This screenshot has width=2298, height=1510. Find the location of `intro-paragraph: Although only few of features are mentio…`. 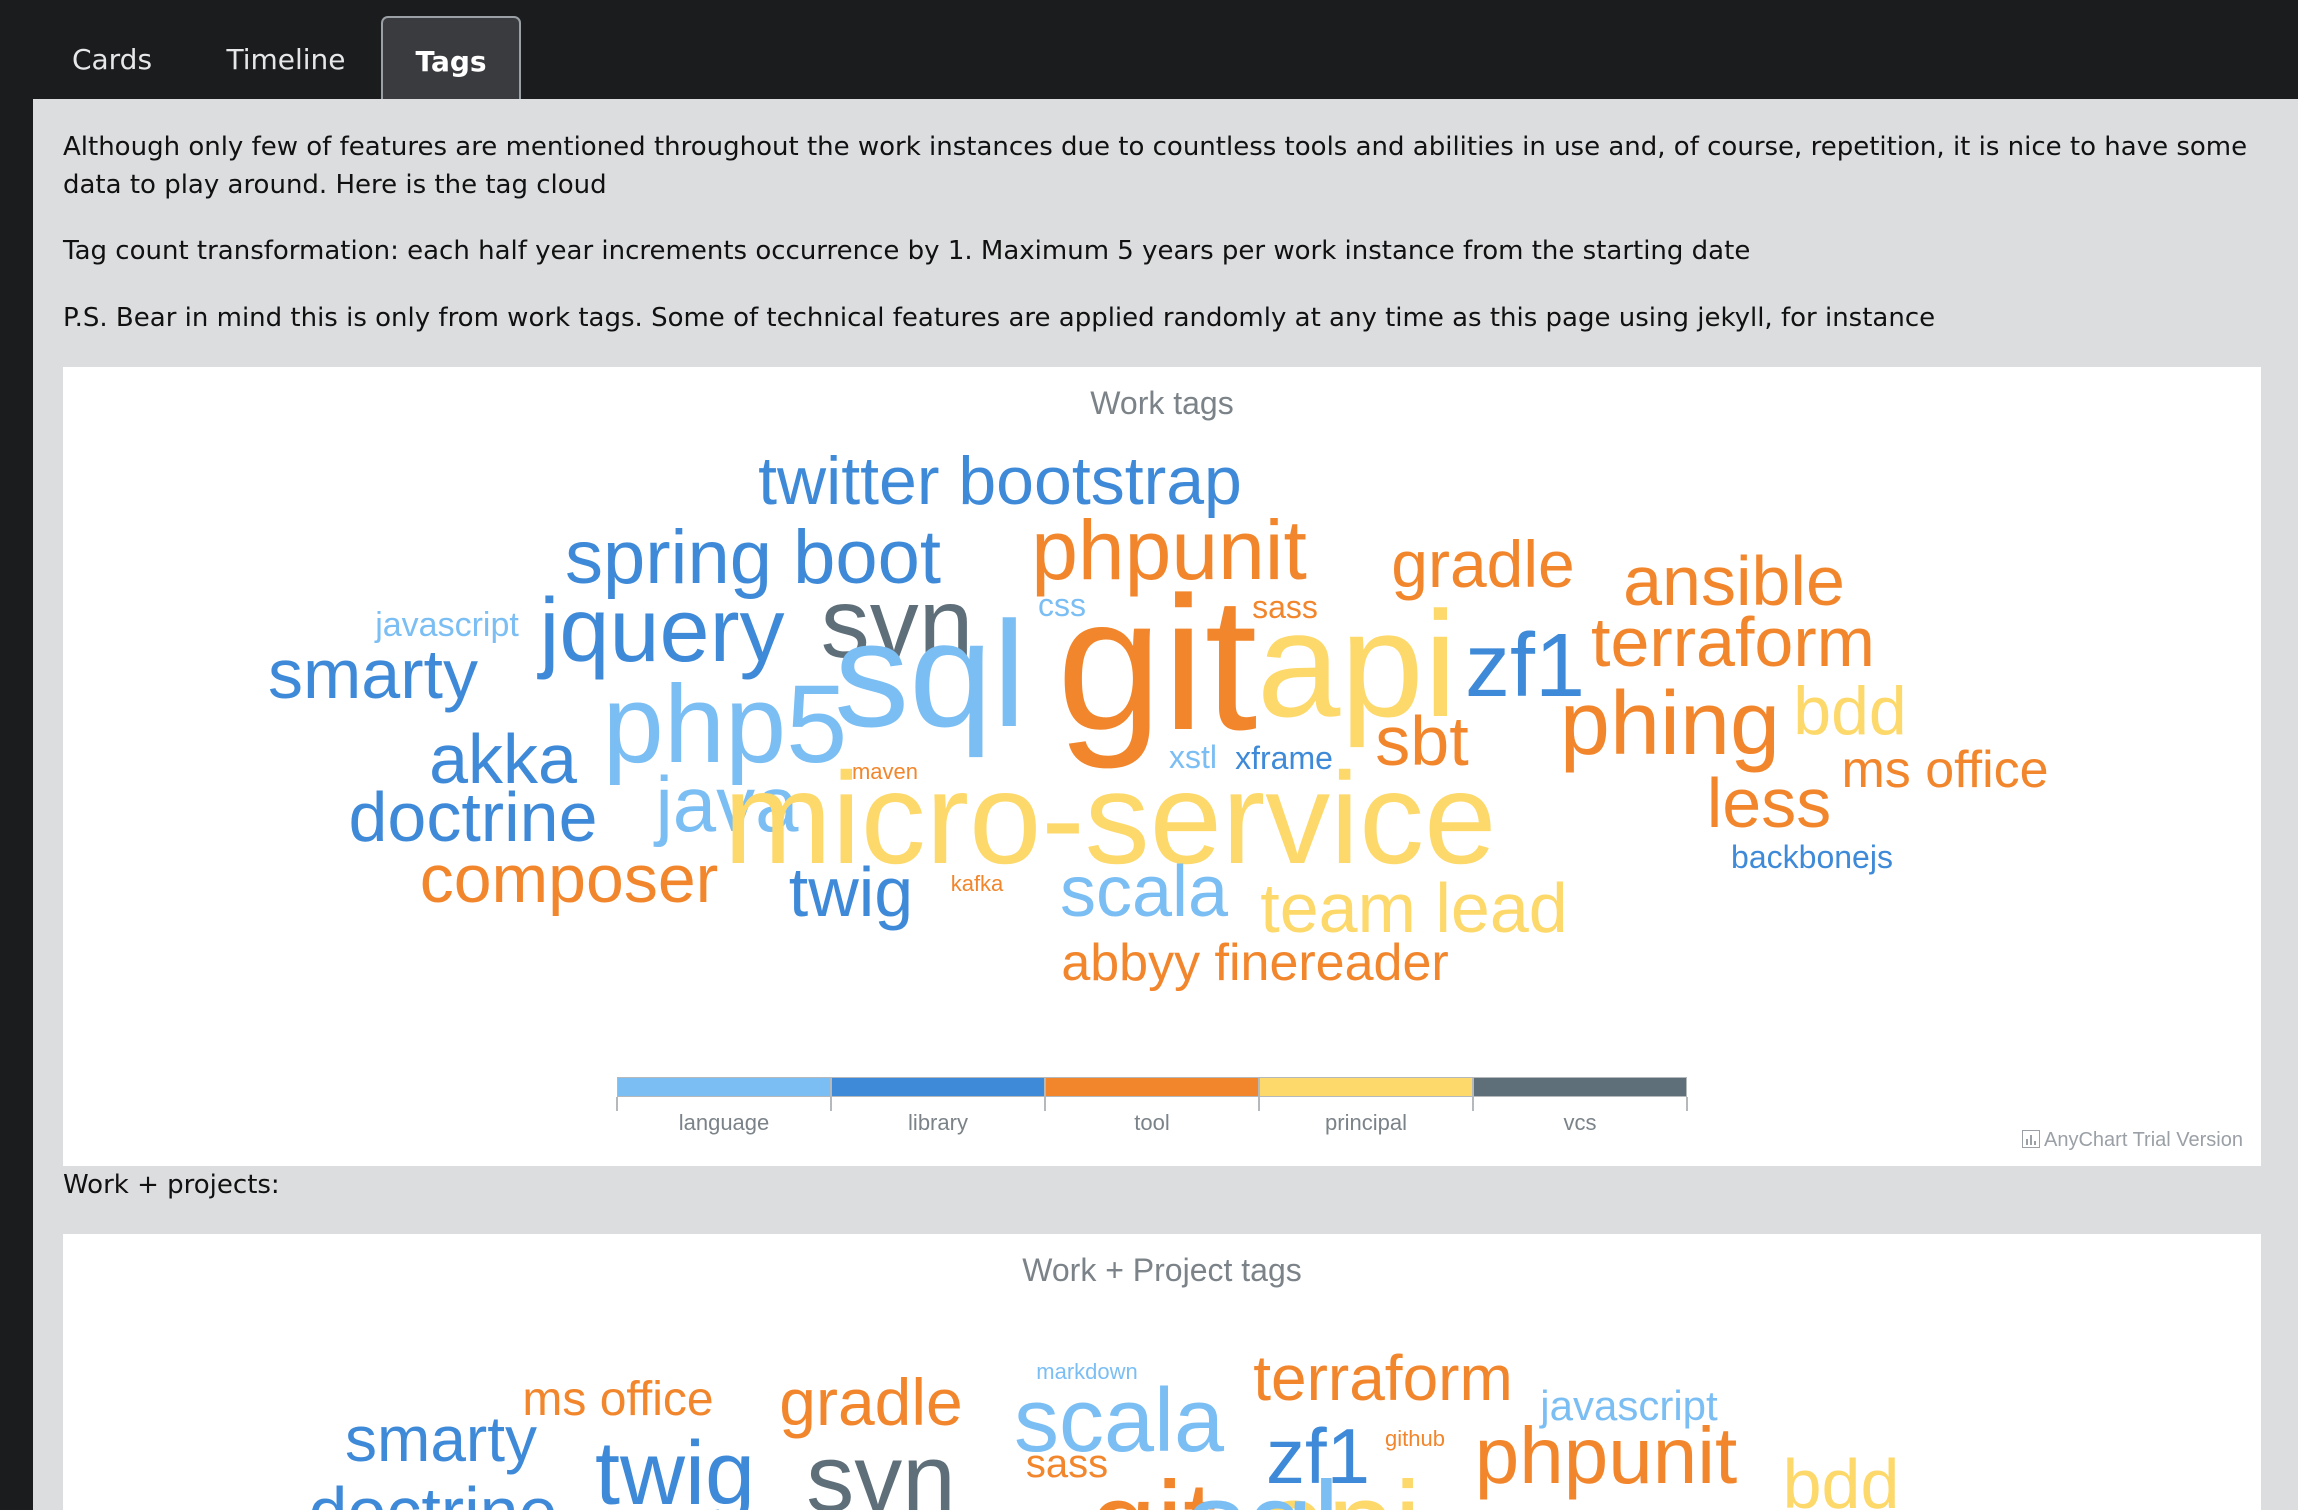

intro-paragraph: Although only few of features are mentio… is located at coordinates (1155, 166).